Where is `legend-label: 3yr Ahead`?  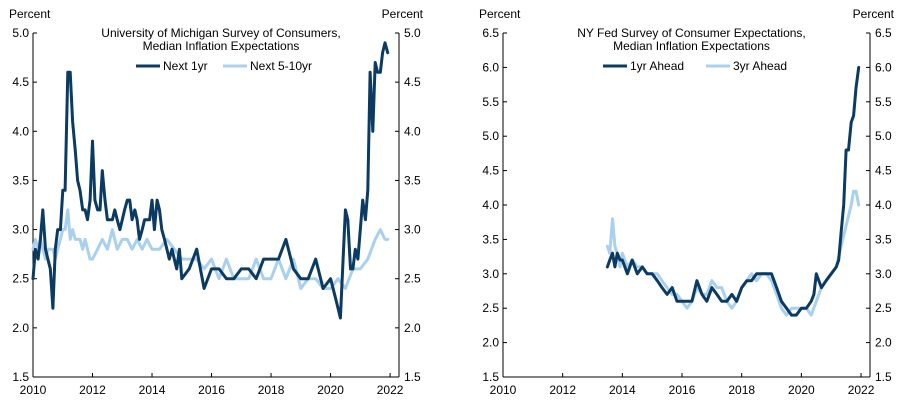
legend-label: 3yr Ahead is located at coordinates (760, 66).